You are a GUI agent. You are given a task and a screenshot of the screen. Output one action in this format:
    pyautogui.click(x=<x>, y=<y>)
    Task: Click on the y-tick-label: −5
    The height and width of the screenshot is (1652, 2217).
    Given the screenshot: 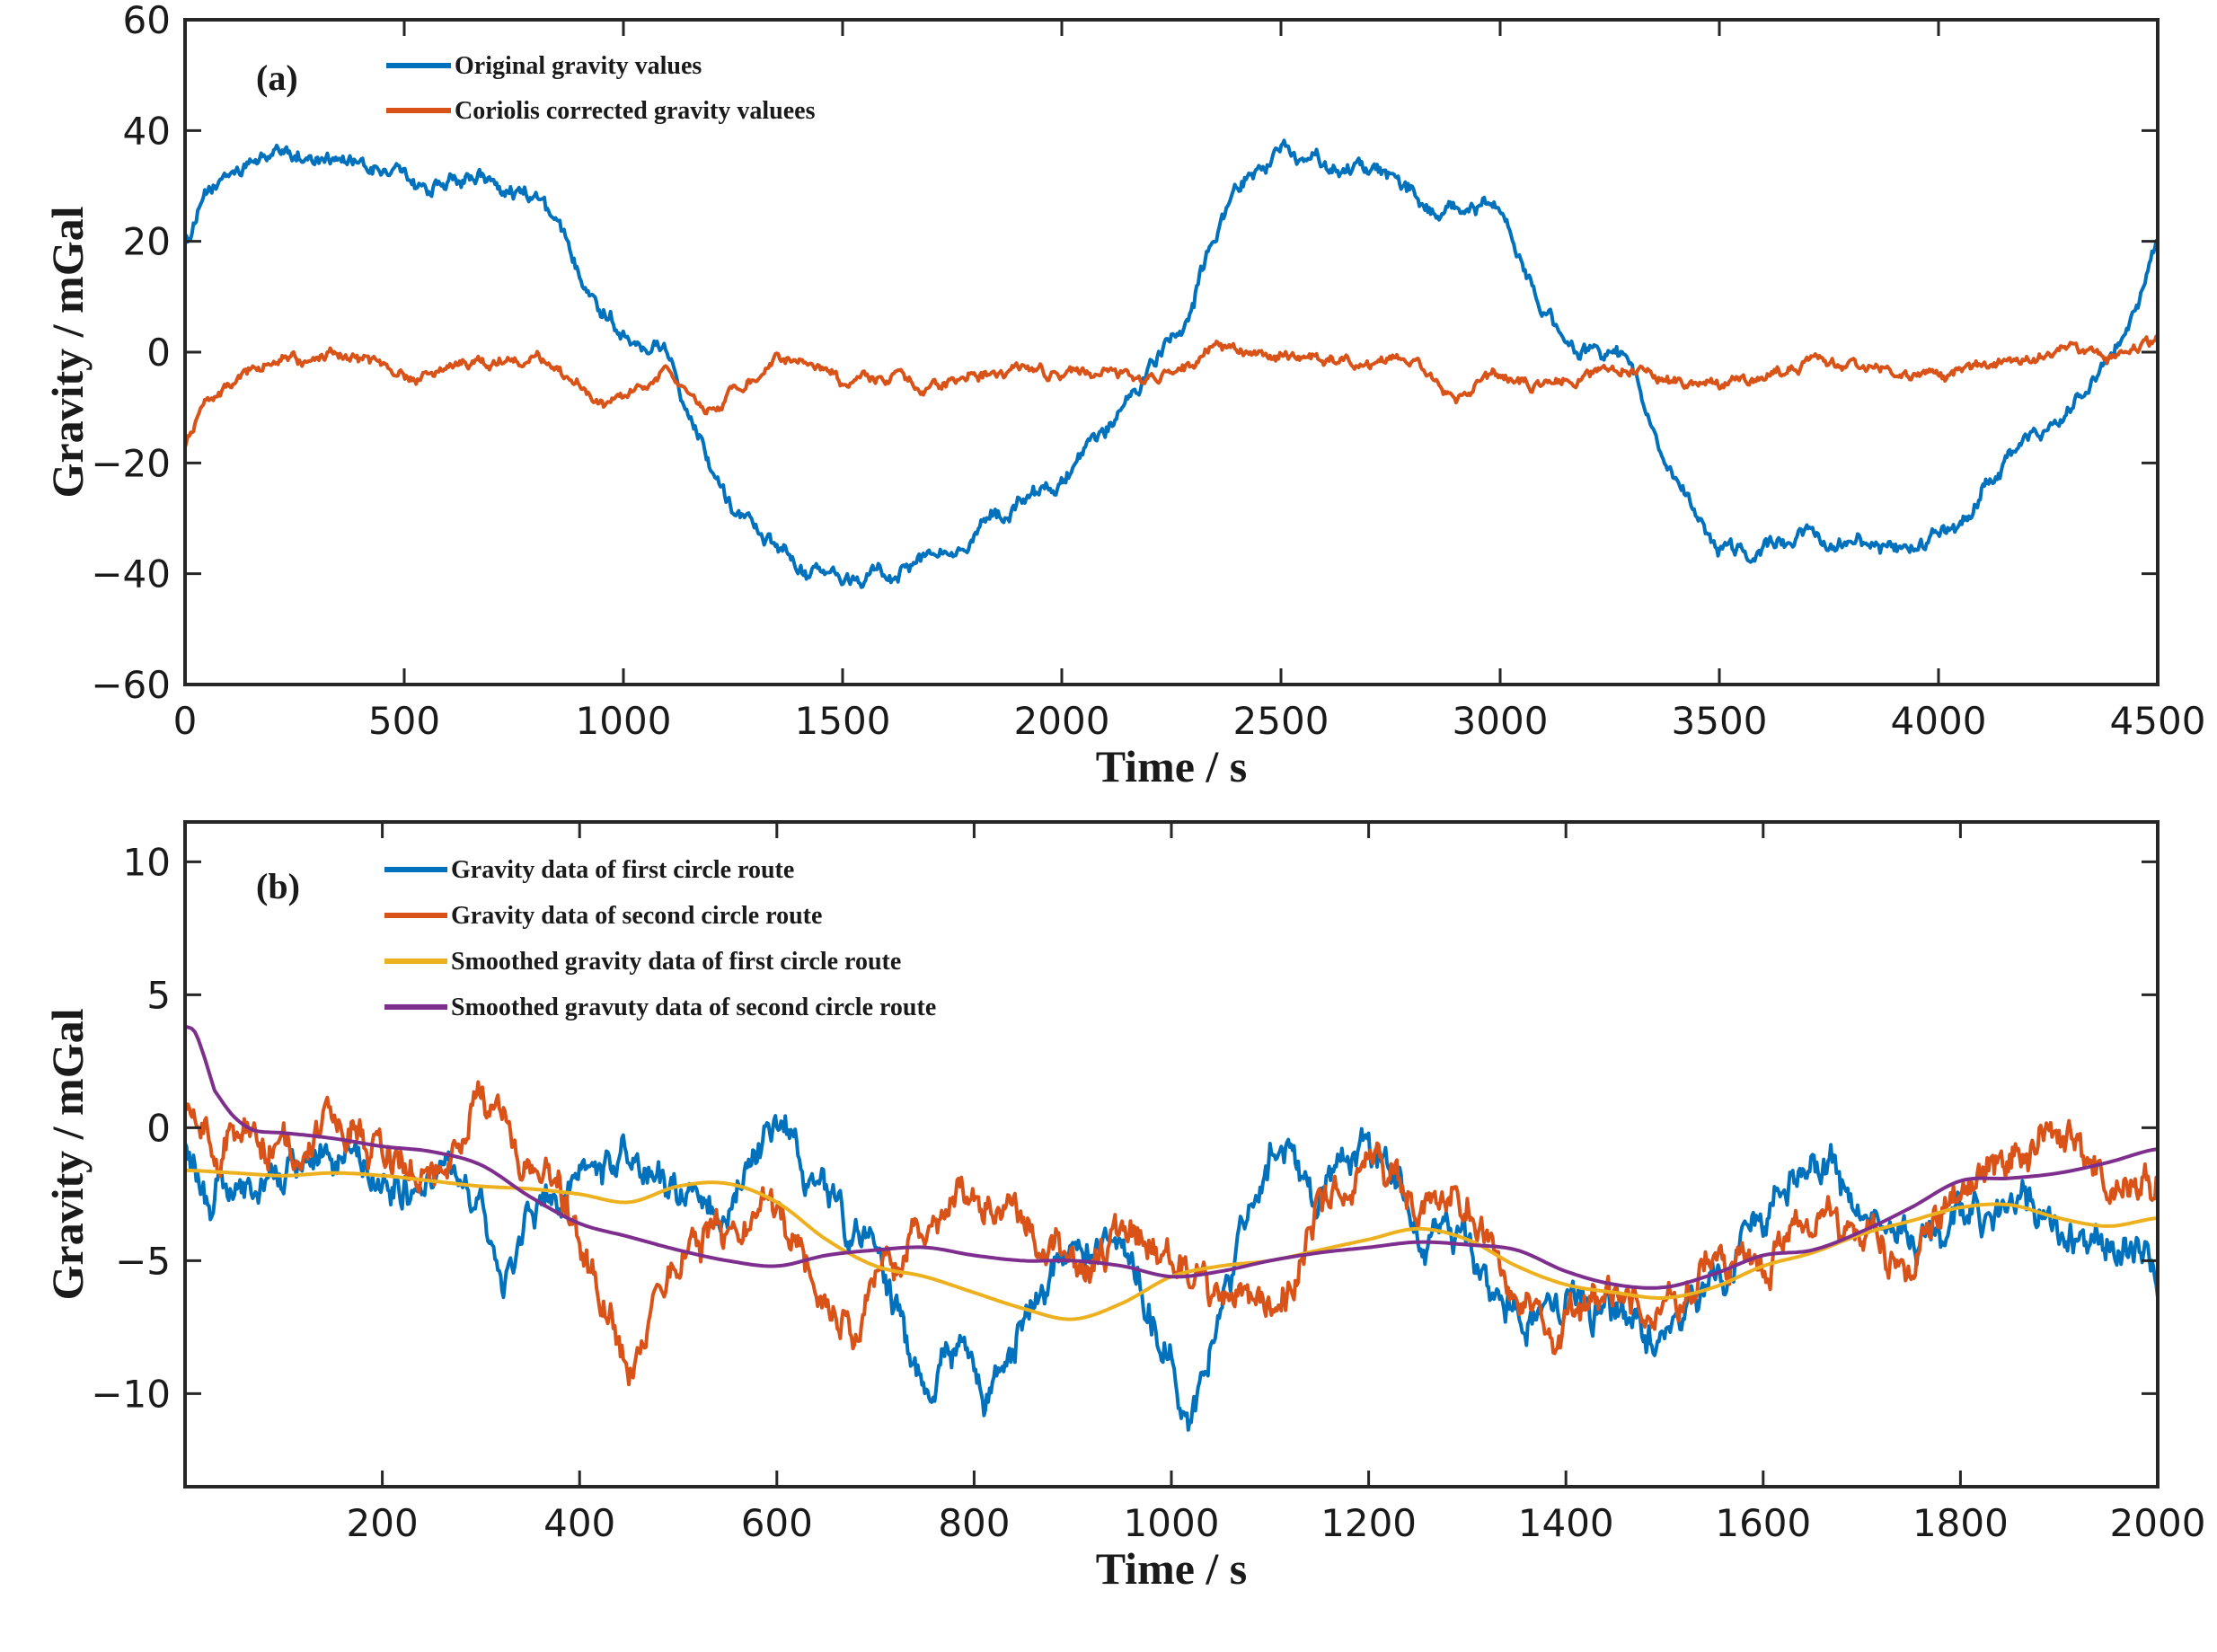 What is the action you would take?
    pyautogui.click(x=143, y=1261)
    